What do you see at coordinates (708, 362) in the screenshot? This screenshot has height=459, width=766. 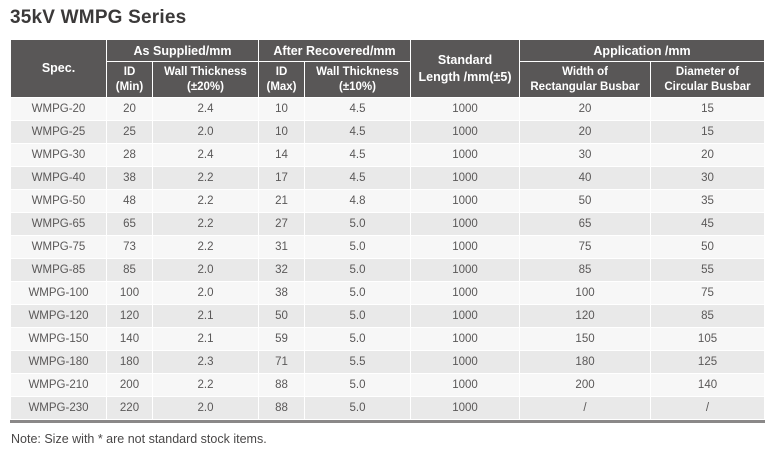 I see `value-cell: 125` at bounding box center [708, 362].